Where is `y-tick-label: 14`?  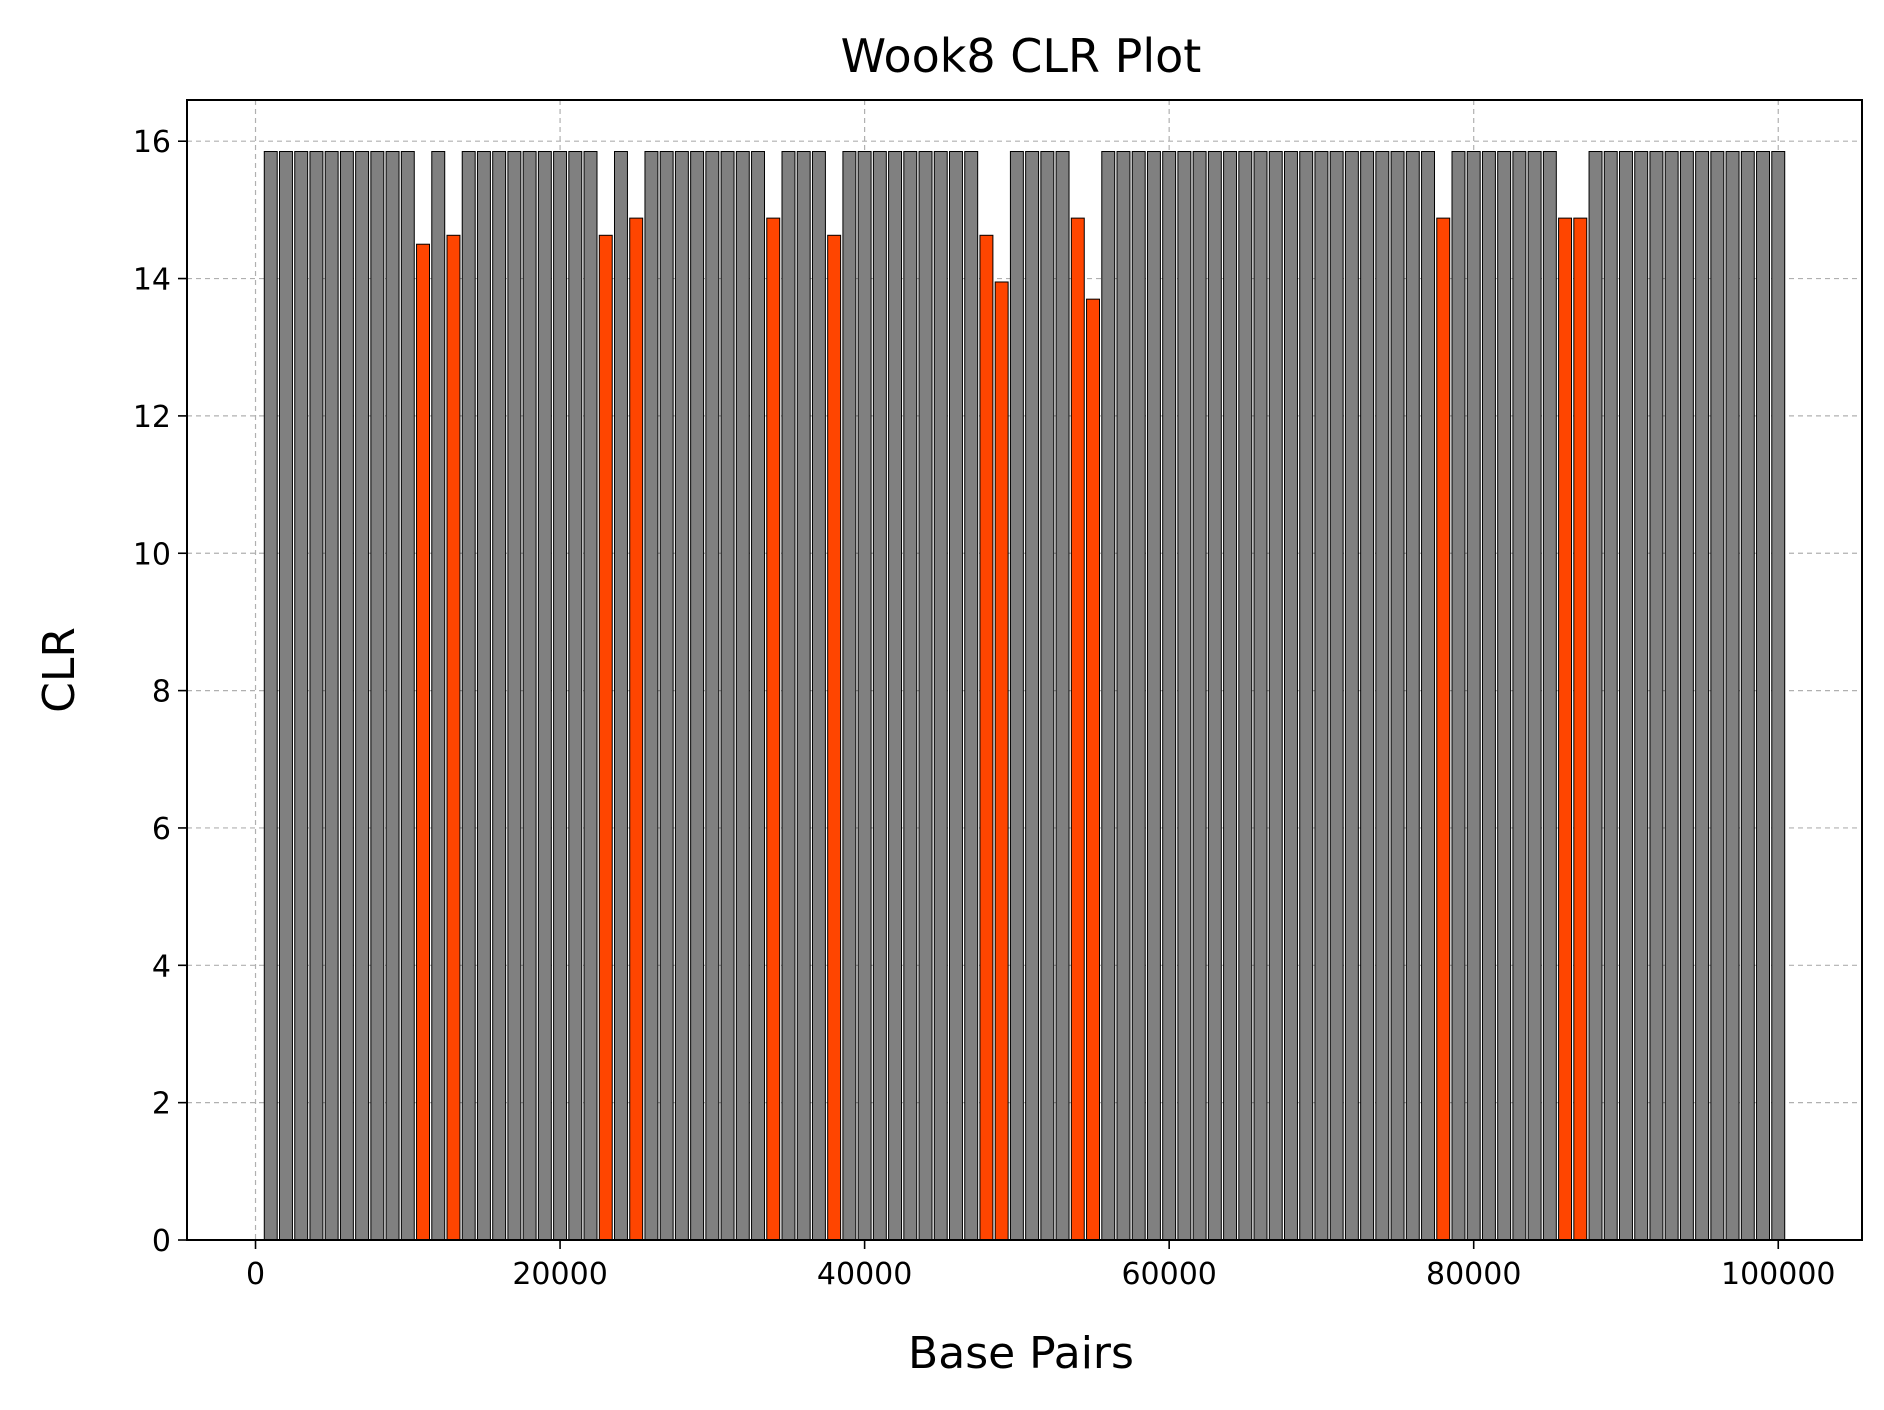
y-tick-label: 14 is located at coordinates (152, 280).